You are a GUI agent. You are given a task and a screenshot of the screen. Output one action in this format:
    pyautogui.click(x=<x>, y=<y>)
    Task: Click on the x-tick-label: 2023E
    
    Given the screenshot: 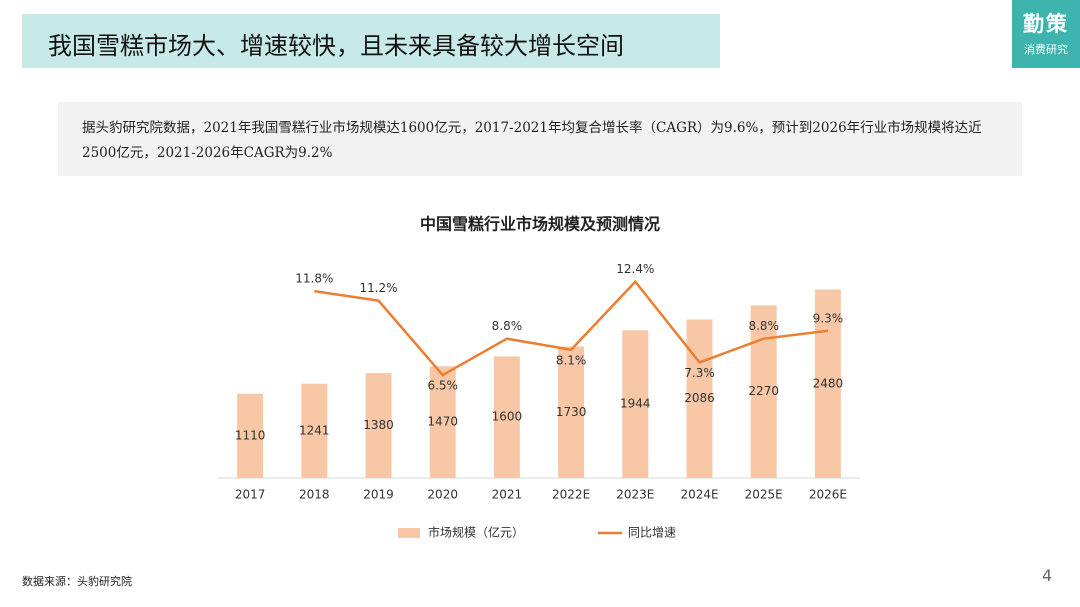 What is the action you would take?
    pyautogui.click(x=635, y=495)
    